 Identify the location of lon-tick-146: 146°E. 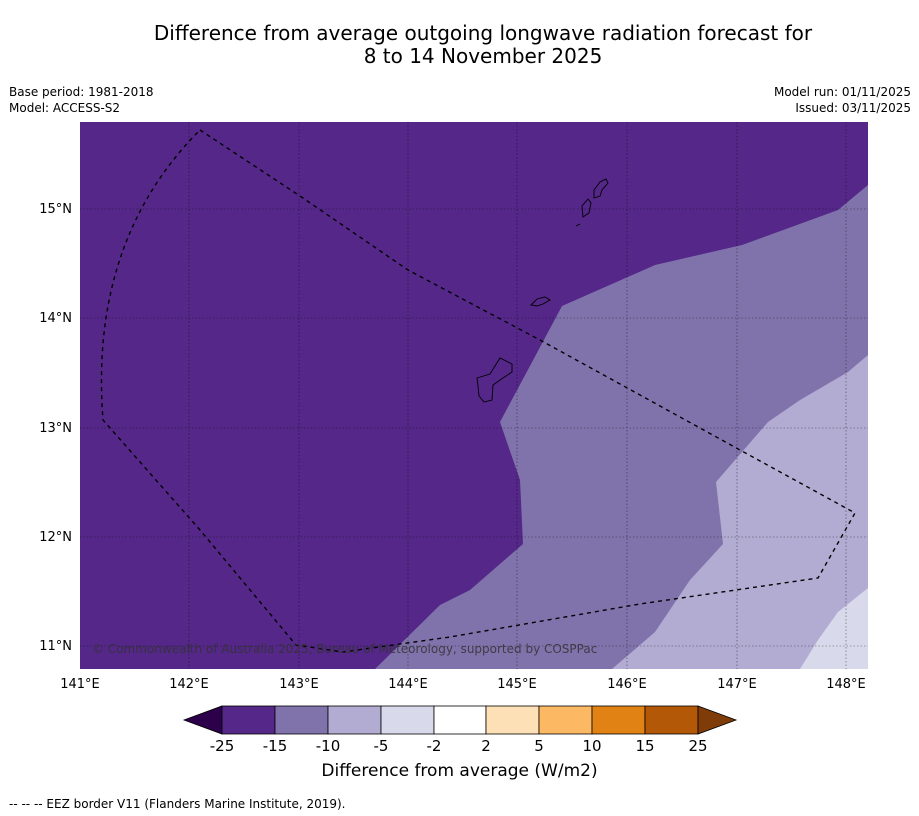
(627, 684).